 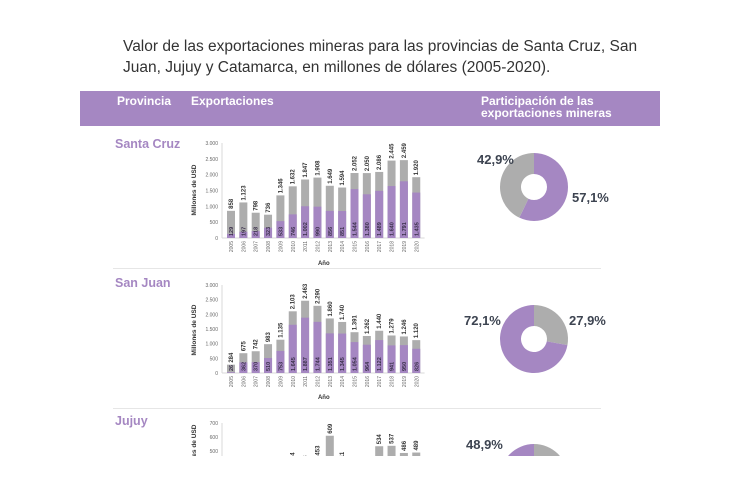 I want to click on x-tick-label: 2010, so click(x=294, y=246).